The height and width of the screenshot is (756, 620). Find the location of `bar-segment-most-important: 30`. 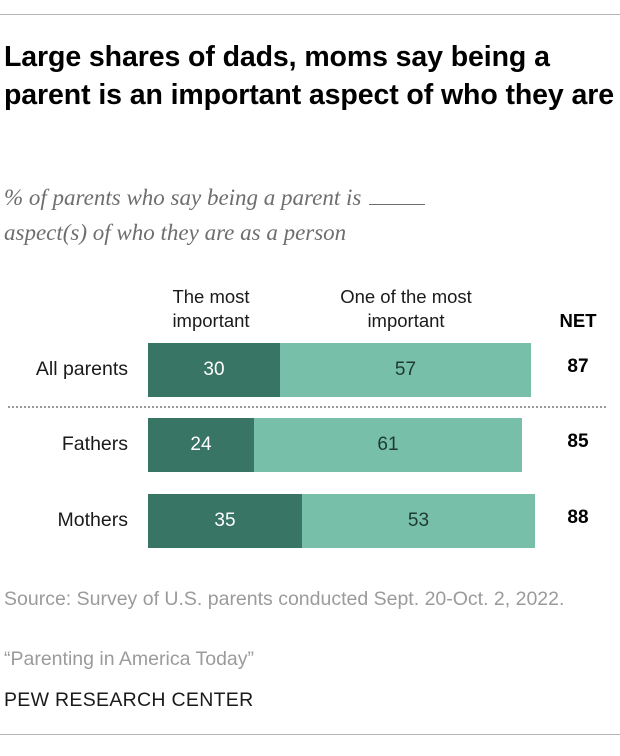

bar-segment-most-important: 30 is located at coordinates (214, 370).